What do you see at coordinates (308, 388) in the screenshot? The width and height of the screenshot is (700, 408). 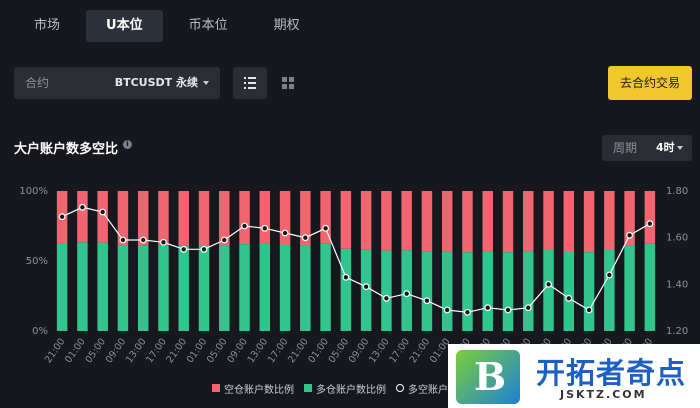 I see `legend-swatch-long` at bounding box center [308, 388].